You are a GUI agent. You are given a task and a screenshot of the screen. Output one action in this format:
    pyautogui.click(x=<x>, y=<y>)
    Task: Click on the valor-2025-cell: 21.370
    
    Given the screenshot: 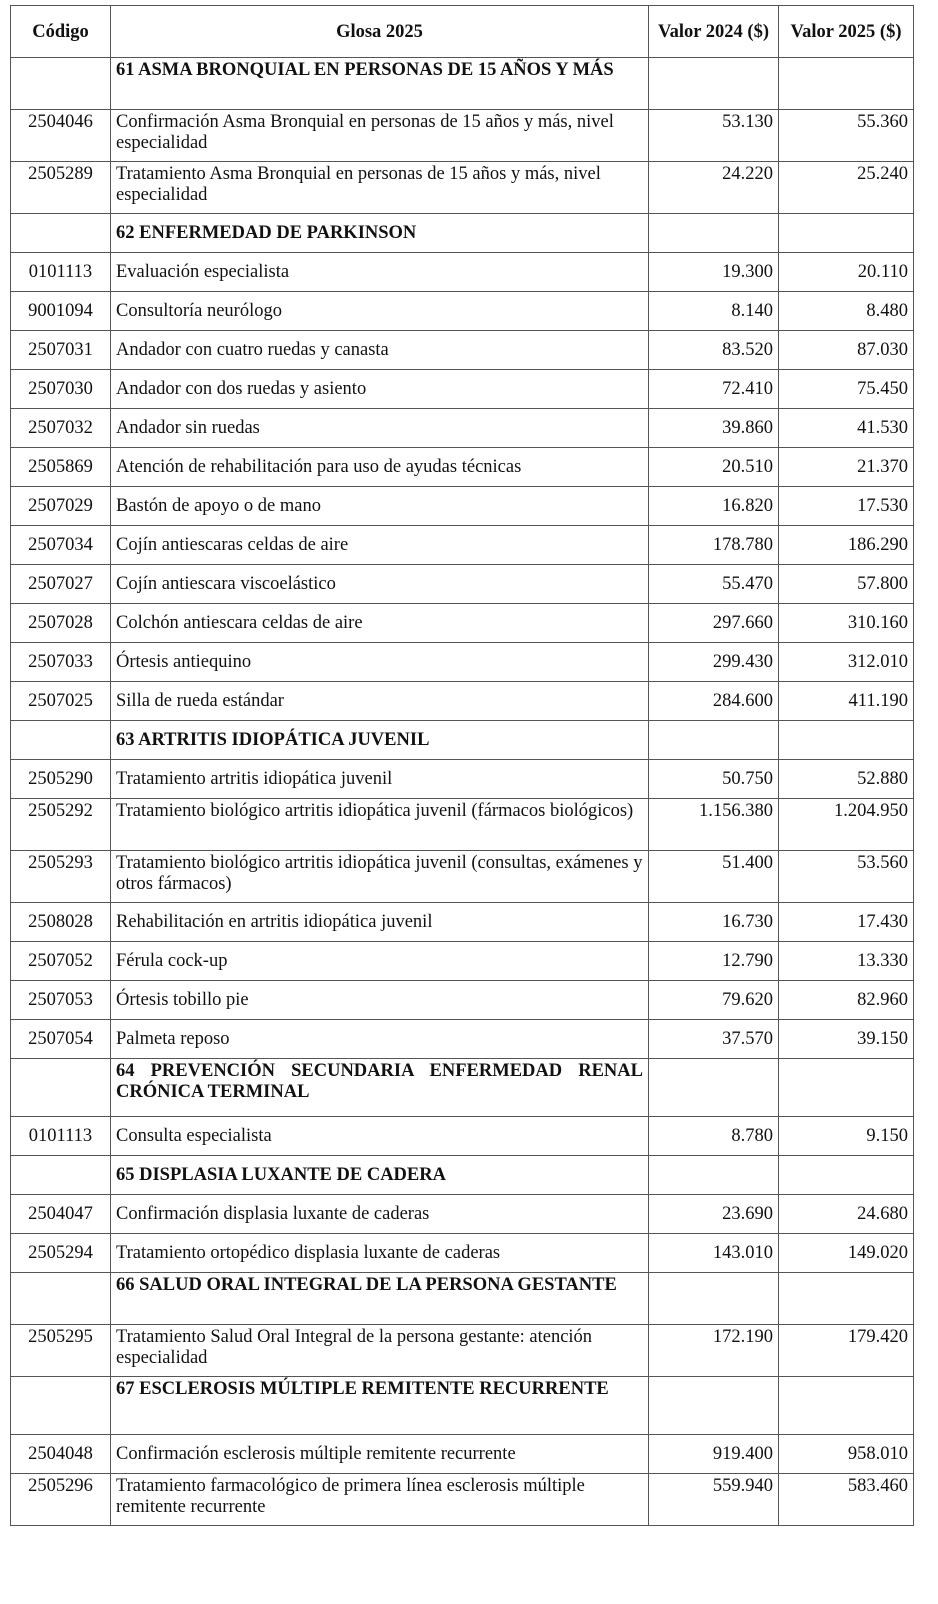 What is the action you would take?
    pyautogui.click(x=846, y=467)
    